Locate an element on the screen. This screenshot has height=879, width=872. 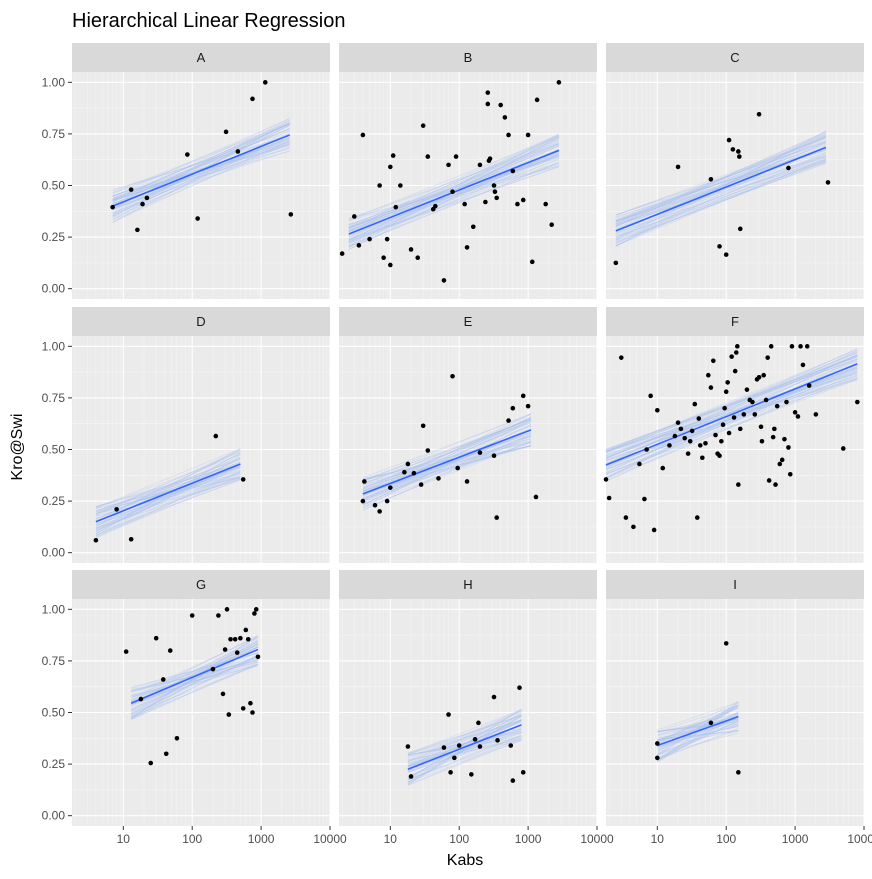
facet-strip-label: B is located at coordinates (468, 57).